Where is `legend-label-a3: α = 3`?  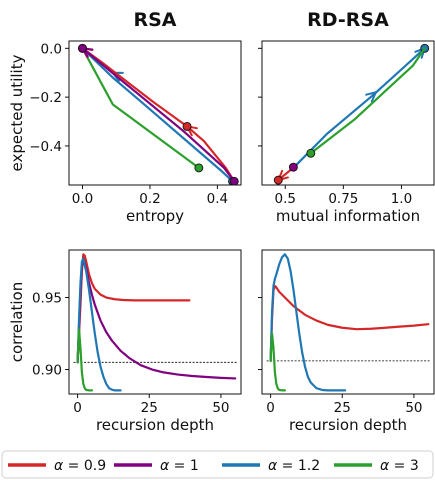
legend-label-a3: α = 3 is located at coordinates (399, 466).